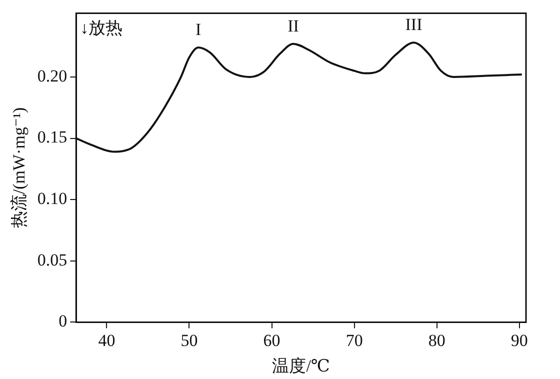 This screenshot has height=379, width=560. I want to click on annotation: II, so click(294, 26).